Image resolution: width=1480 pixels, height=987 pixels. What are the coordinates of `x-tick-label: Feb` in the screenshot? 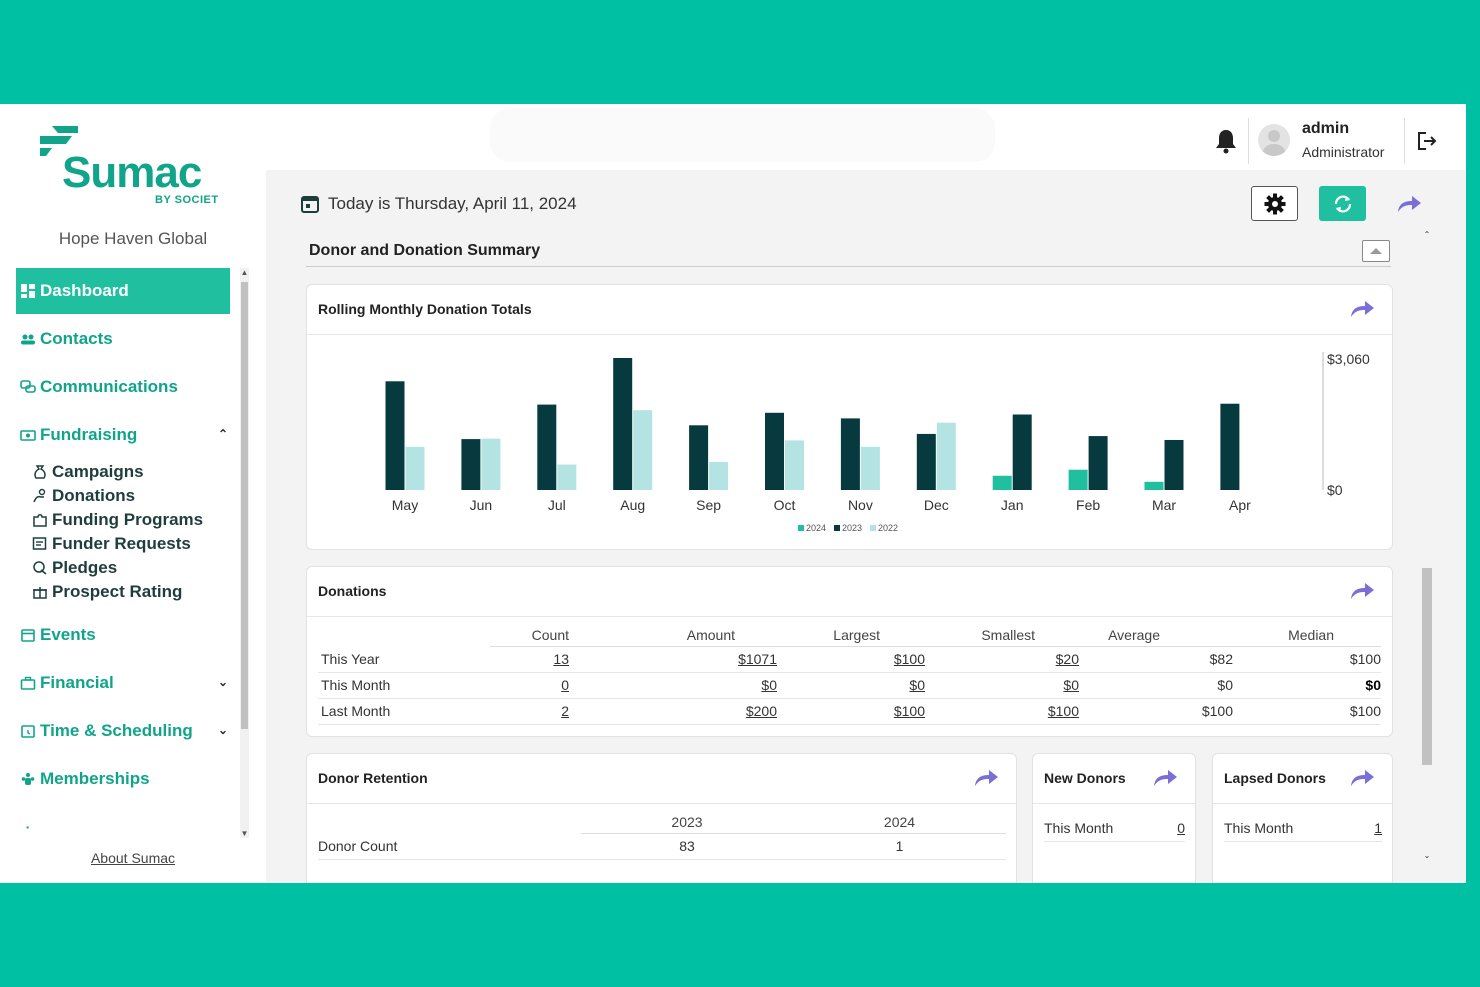 It's located at (1088, 505).